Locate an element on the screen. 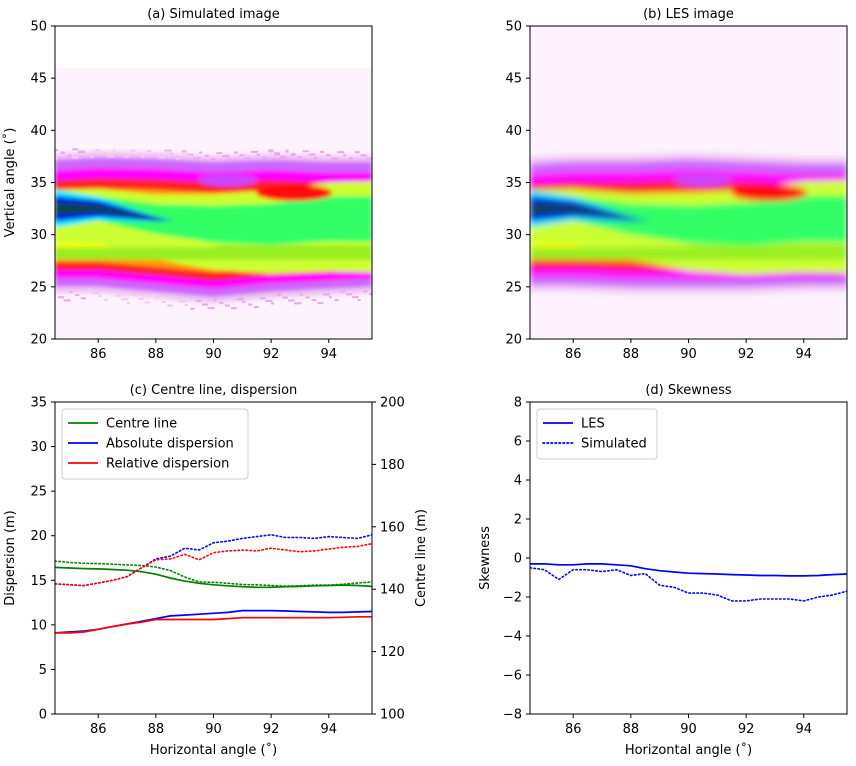 This screenshot has height=766, width=856. y-tick-label: −2 is located at coordinates (512, 598).